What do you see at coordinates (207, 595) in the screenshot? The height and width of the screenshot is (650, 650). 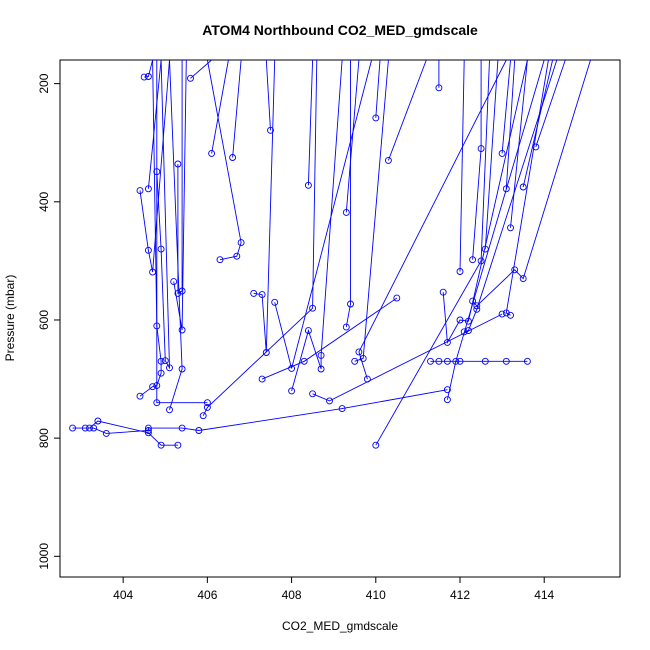 I see `x-tick-label-1: 406` at bounding box center [207, 595].